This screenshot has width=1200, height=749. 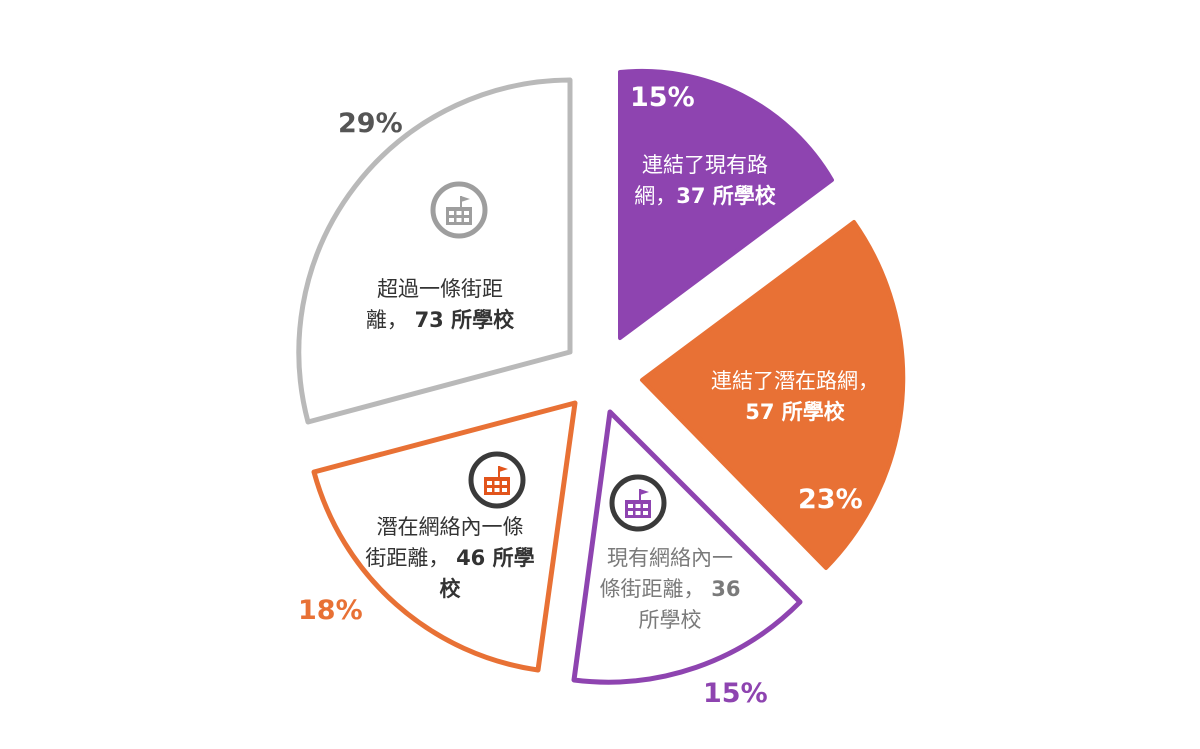 I want to click on slice-label-text: 離，, so click(x=386, y=320).